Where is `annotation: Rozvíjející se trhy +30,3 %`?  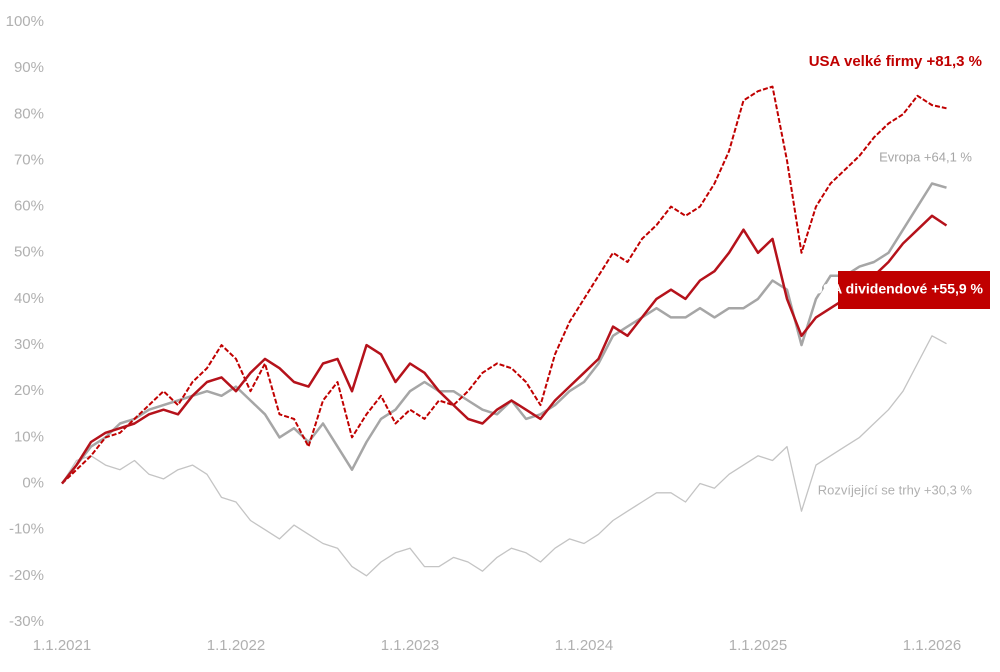
annotation: Rozvíjející se trhy +30,3 % is located at coordinates (895, 489).